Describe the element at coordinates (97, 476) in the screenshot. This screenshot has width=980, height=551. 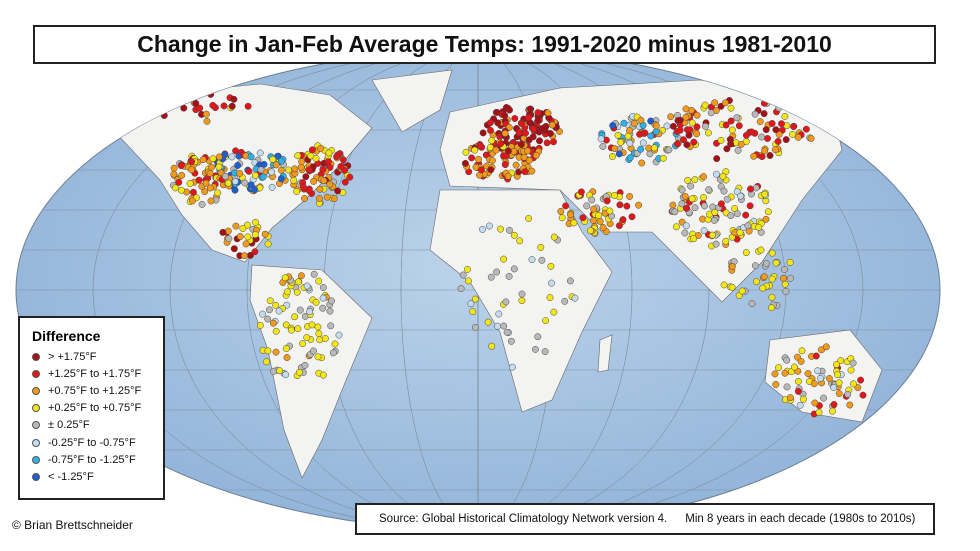
I see `legend-item: < -1.25°F` at that location.